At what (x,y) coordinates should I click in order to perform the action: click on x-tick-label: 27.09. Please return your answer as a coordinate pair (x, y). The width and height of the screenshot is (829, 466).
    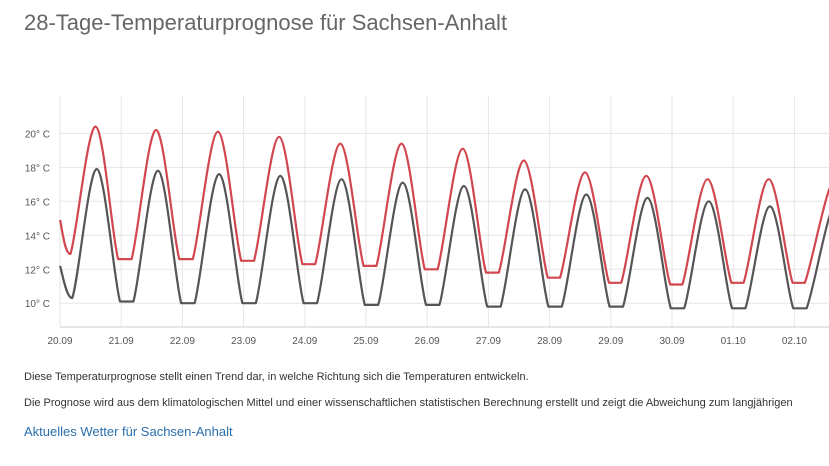
    Looking at the image, I should click on (488, 341).